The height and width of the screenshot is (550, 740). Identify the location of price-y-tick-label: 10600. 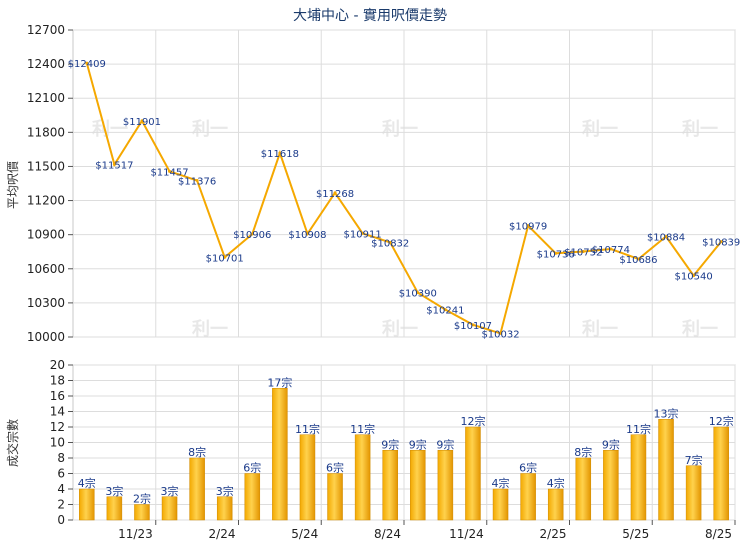
(46, 269).